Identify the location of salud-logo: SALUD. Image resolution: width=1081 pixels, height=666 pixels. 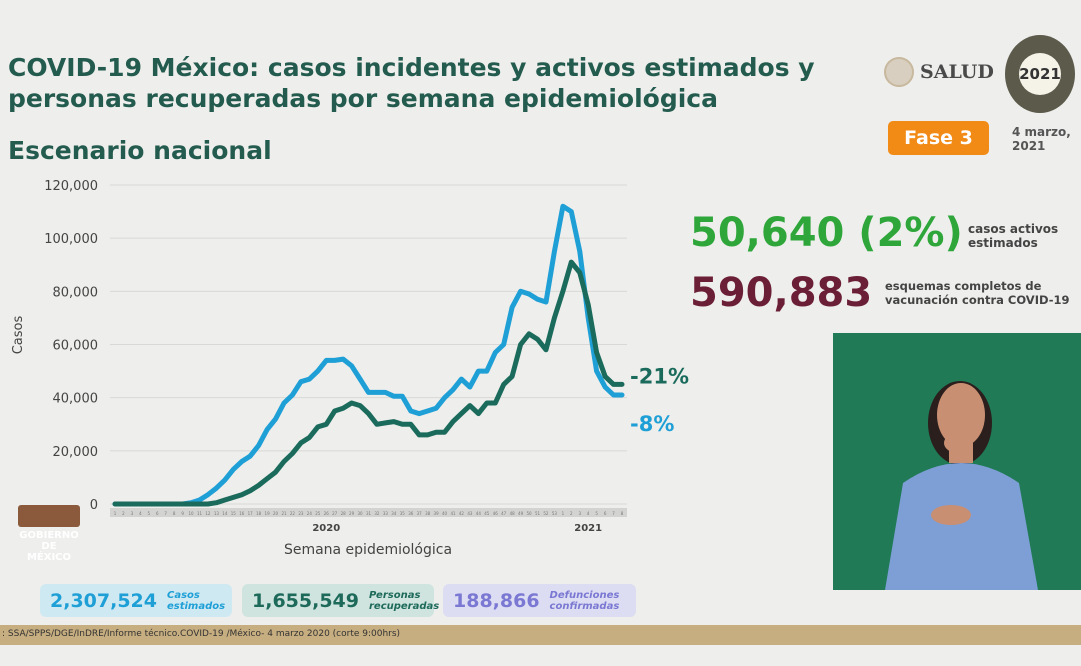
(939, 72).